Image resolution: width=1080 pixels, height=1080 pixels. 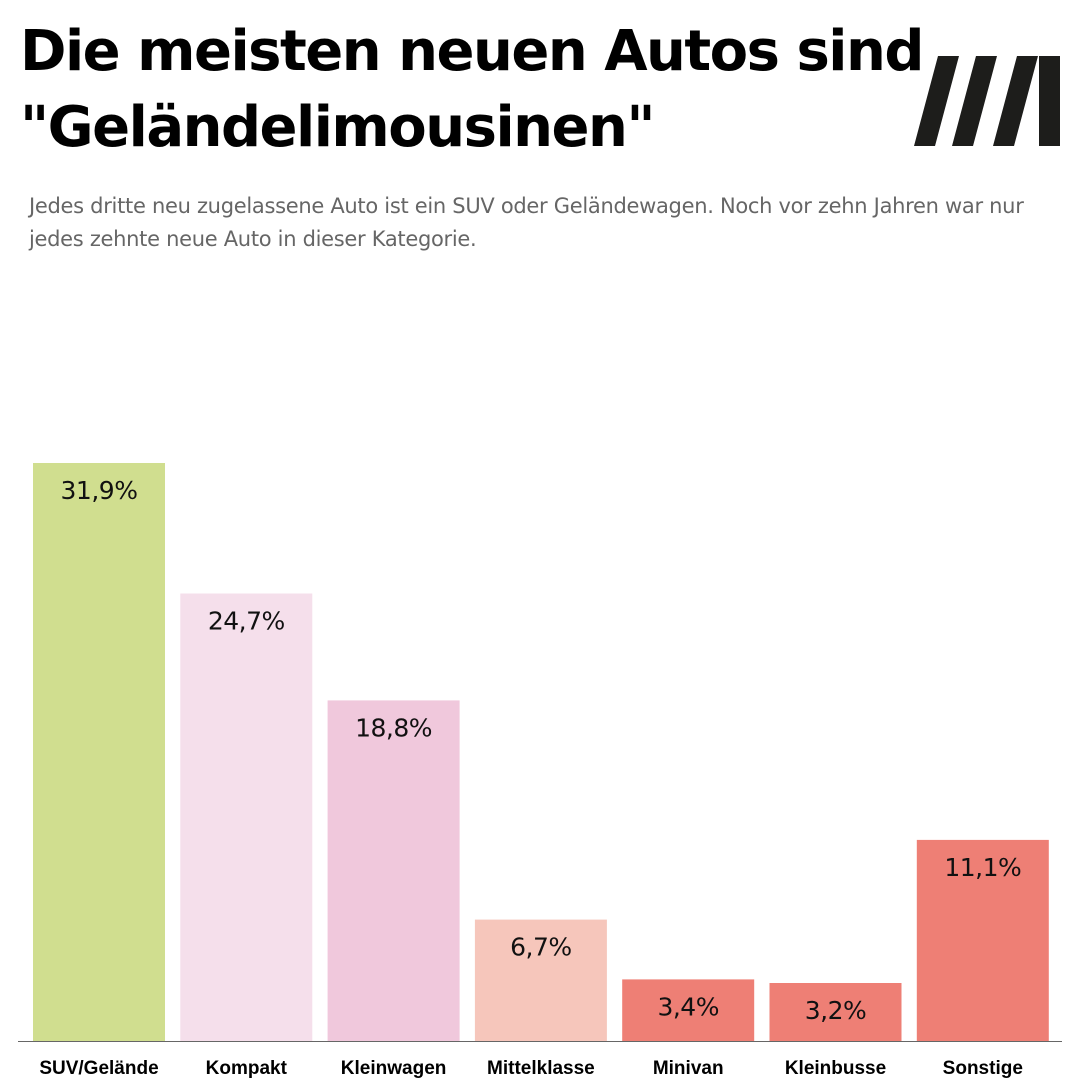 What do you see at coordinates (393, 727) in the screenshot?
I see `bar-value-label: 18,8%` at bounding box center [393, 727].